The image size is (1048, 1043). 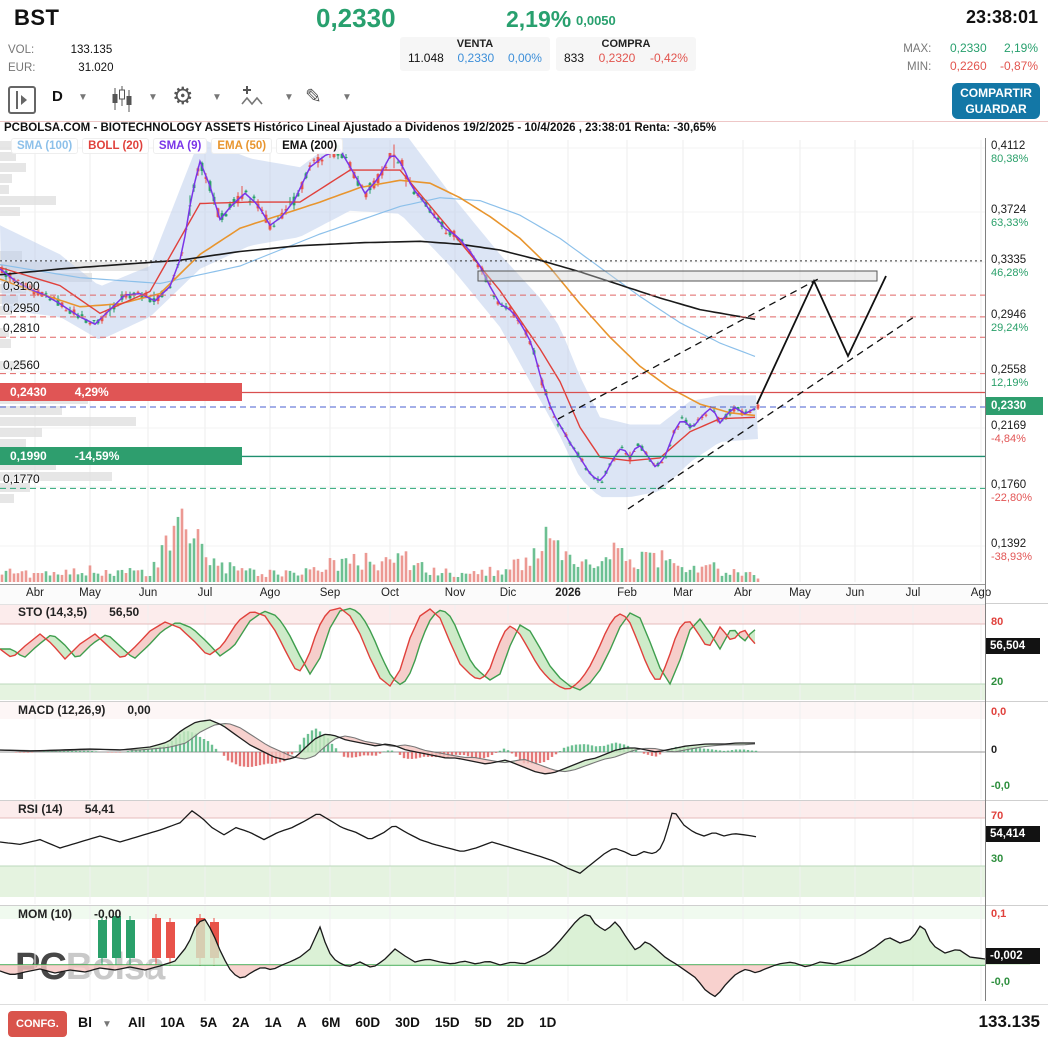 I want to click on timeframe-row: All 10A 5A 2A 1A A 6M 60D 30D 15D 5D 2D 1D, so click(x=342, y=1022).